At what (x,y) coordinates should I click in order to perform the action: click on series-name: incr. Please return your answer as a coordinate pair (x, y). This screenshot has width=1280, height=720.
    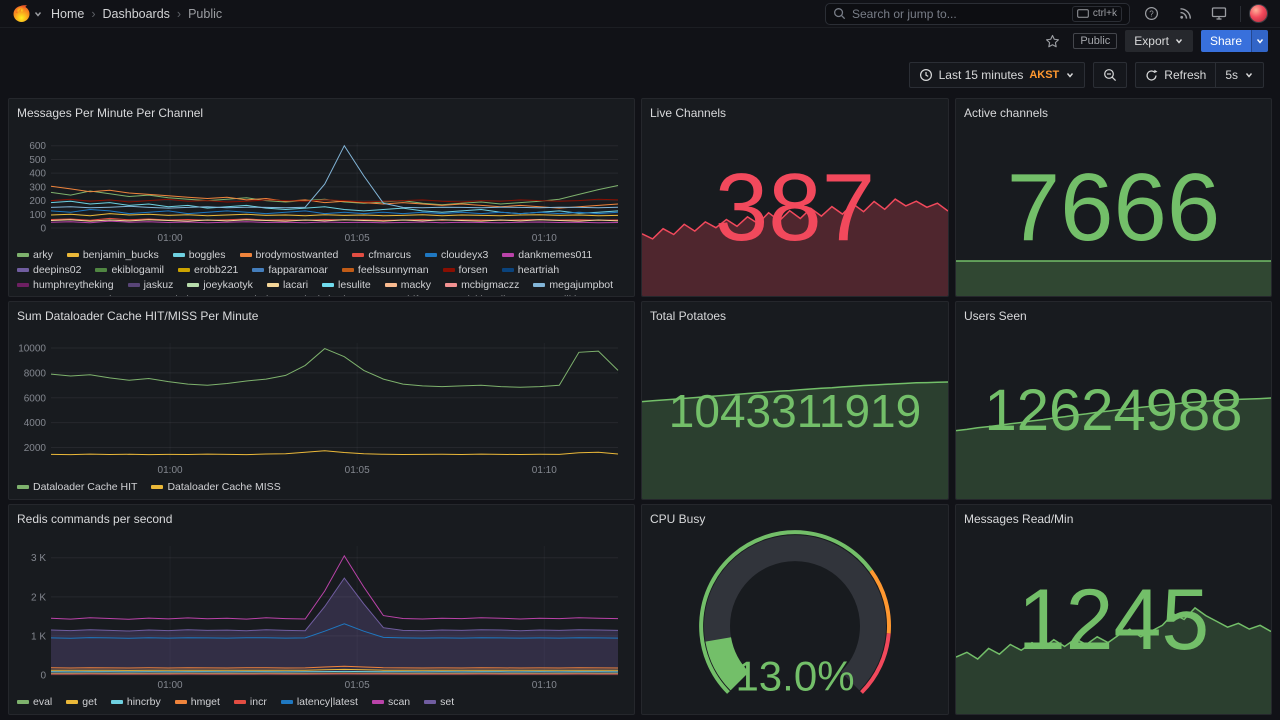
    Looking at the image, I should click on (258, 702).